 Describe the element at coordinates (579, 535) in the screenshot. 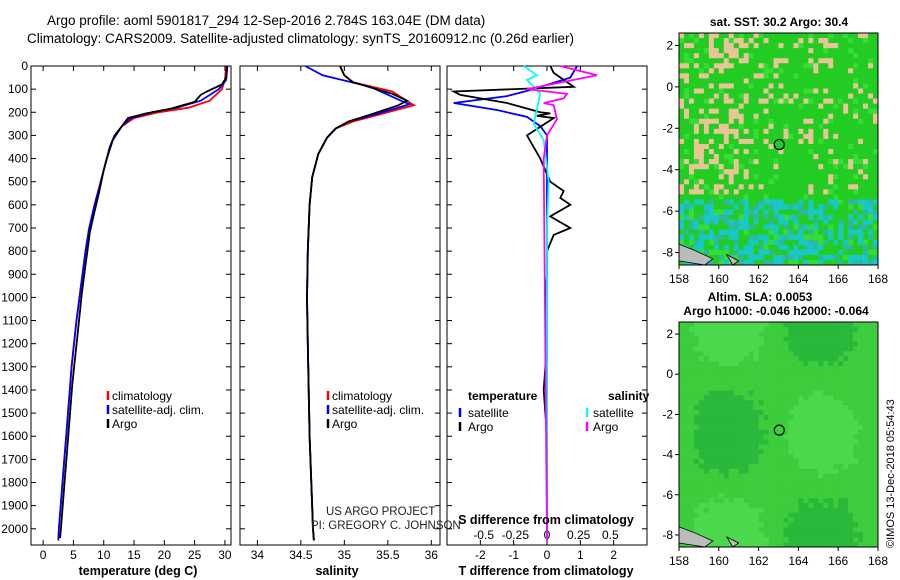

I see `x-tick-label-secondary: 0.25` at that location.